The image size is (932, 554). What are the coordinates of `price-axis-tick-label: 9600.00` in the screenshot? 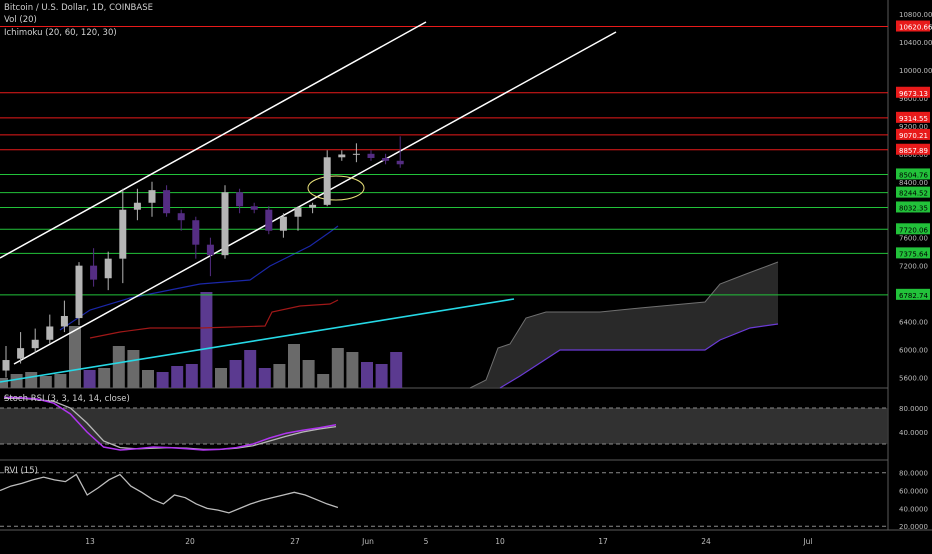 It's located at (913, 99).